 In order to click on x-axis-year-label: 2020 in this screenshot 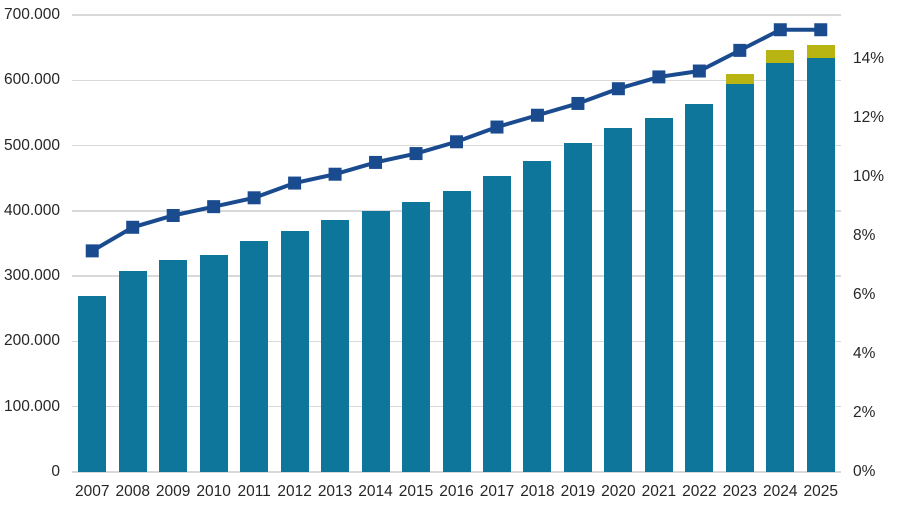, I will do `click(618, 491)`.